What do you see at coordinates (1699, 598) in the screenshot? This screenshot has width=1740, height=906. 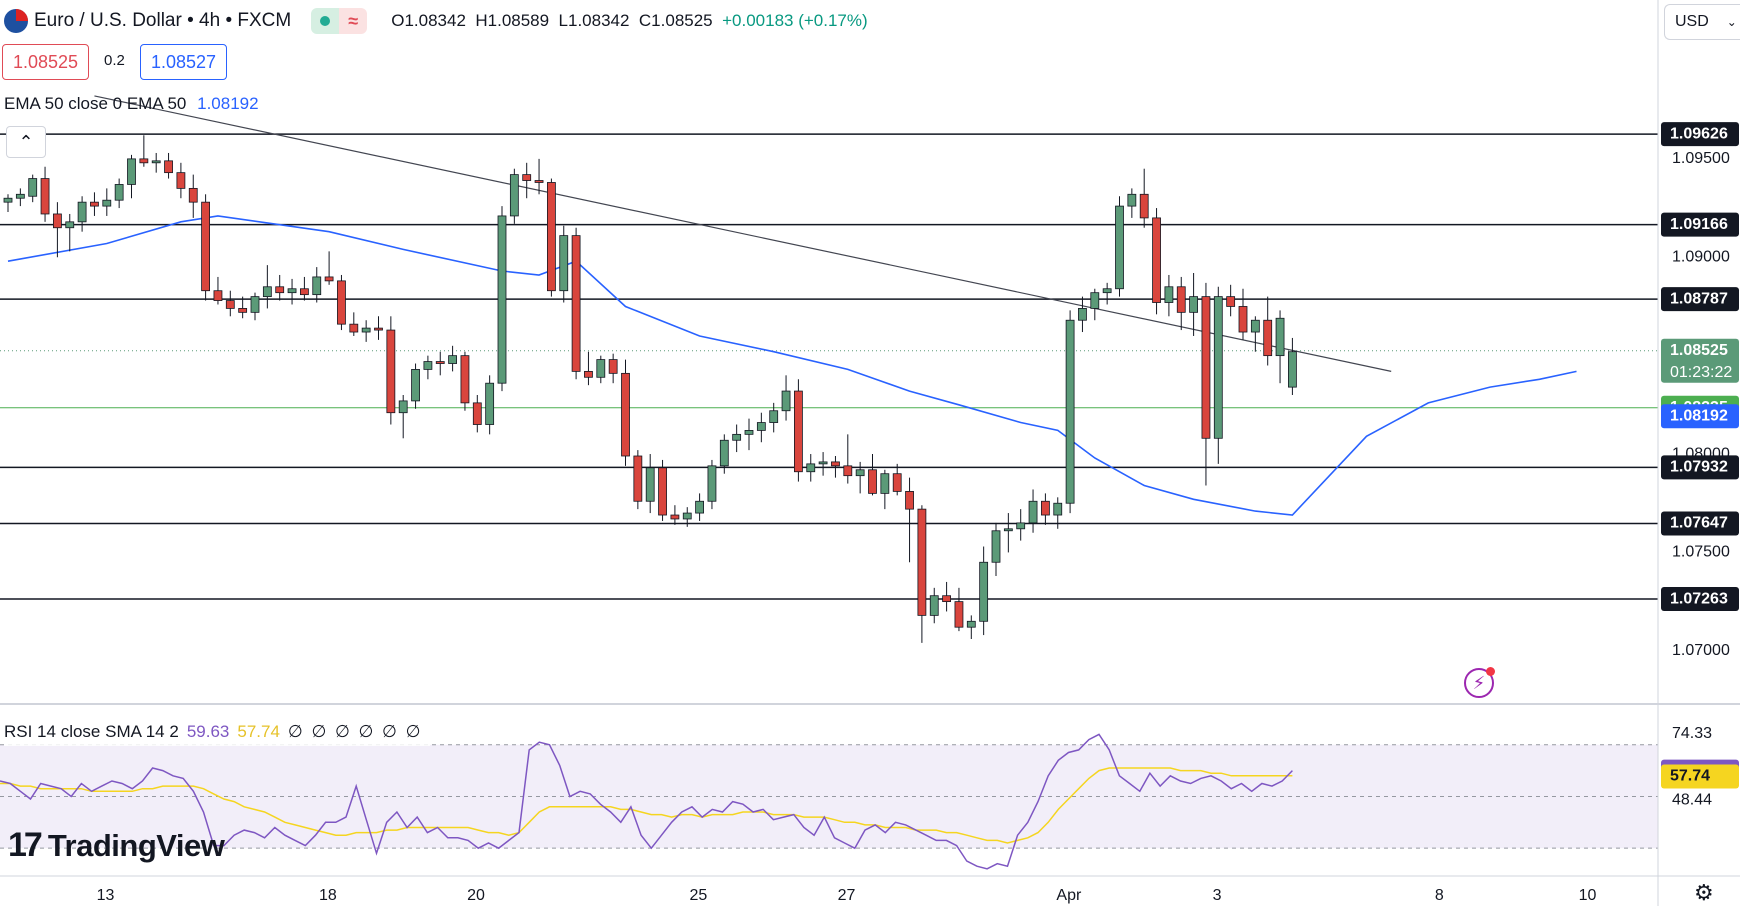 I see `level-price-label: 1.07263` at bounding box center [1699, 598].